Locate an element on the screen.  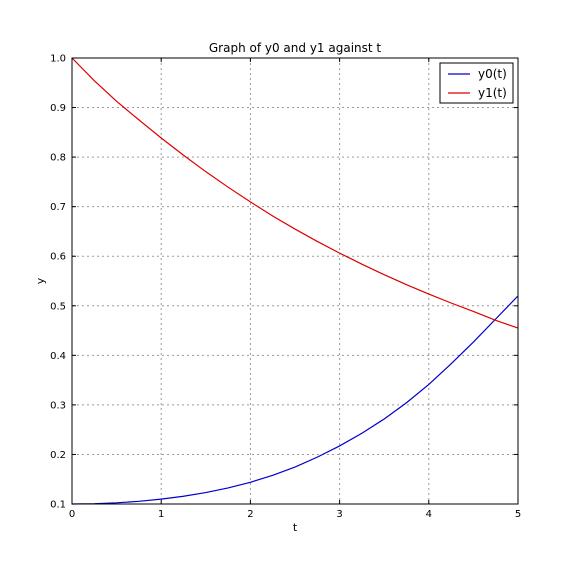
y-tick-label: 0.9 is located at coordinates (58, 108).